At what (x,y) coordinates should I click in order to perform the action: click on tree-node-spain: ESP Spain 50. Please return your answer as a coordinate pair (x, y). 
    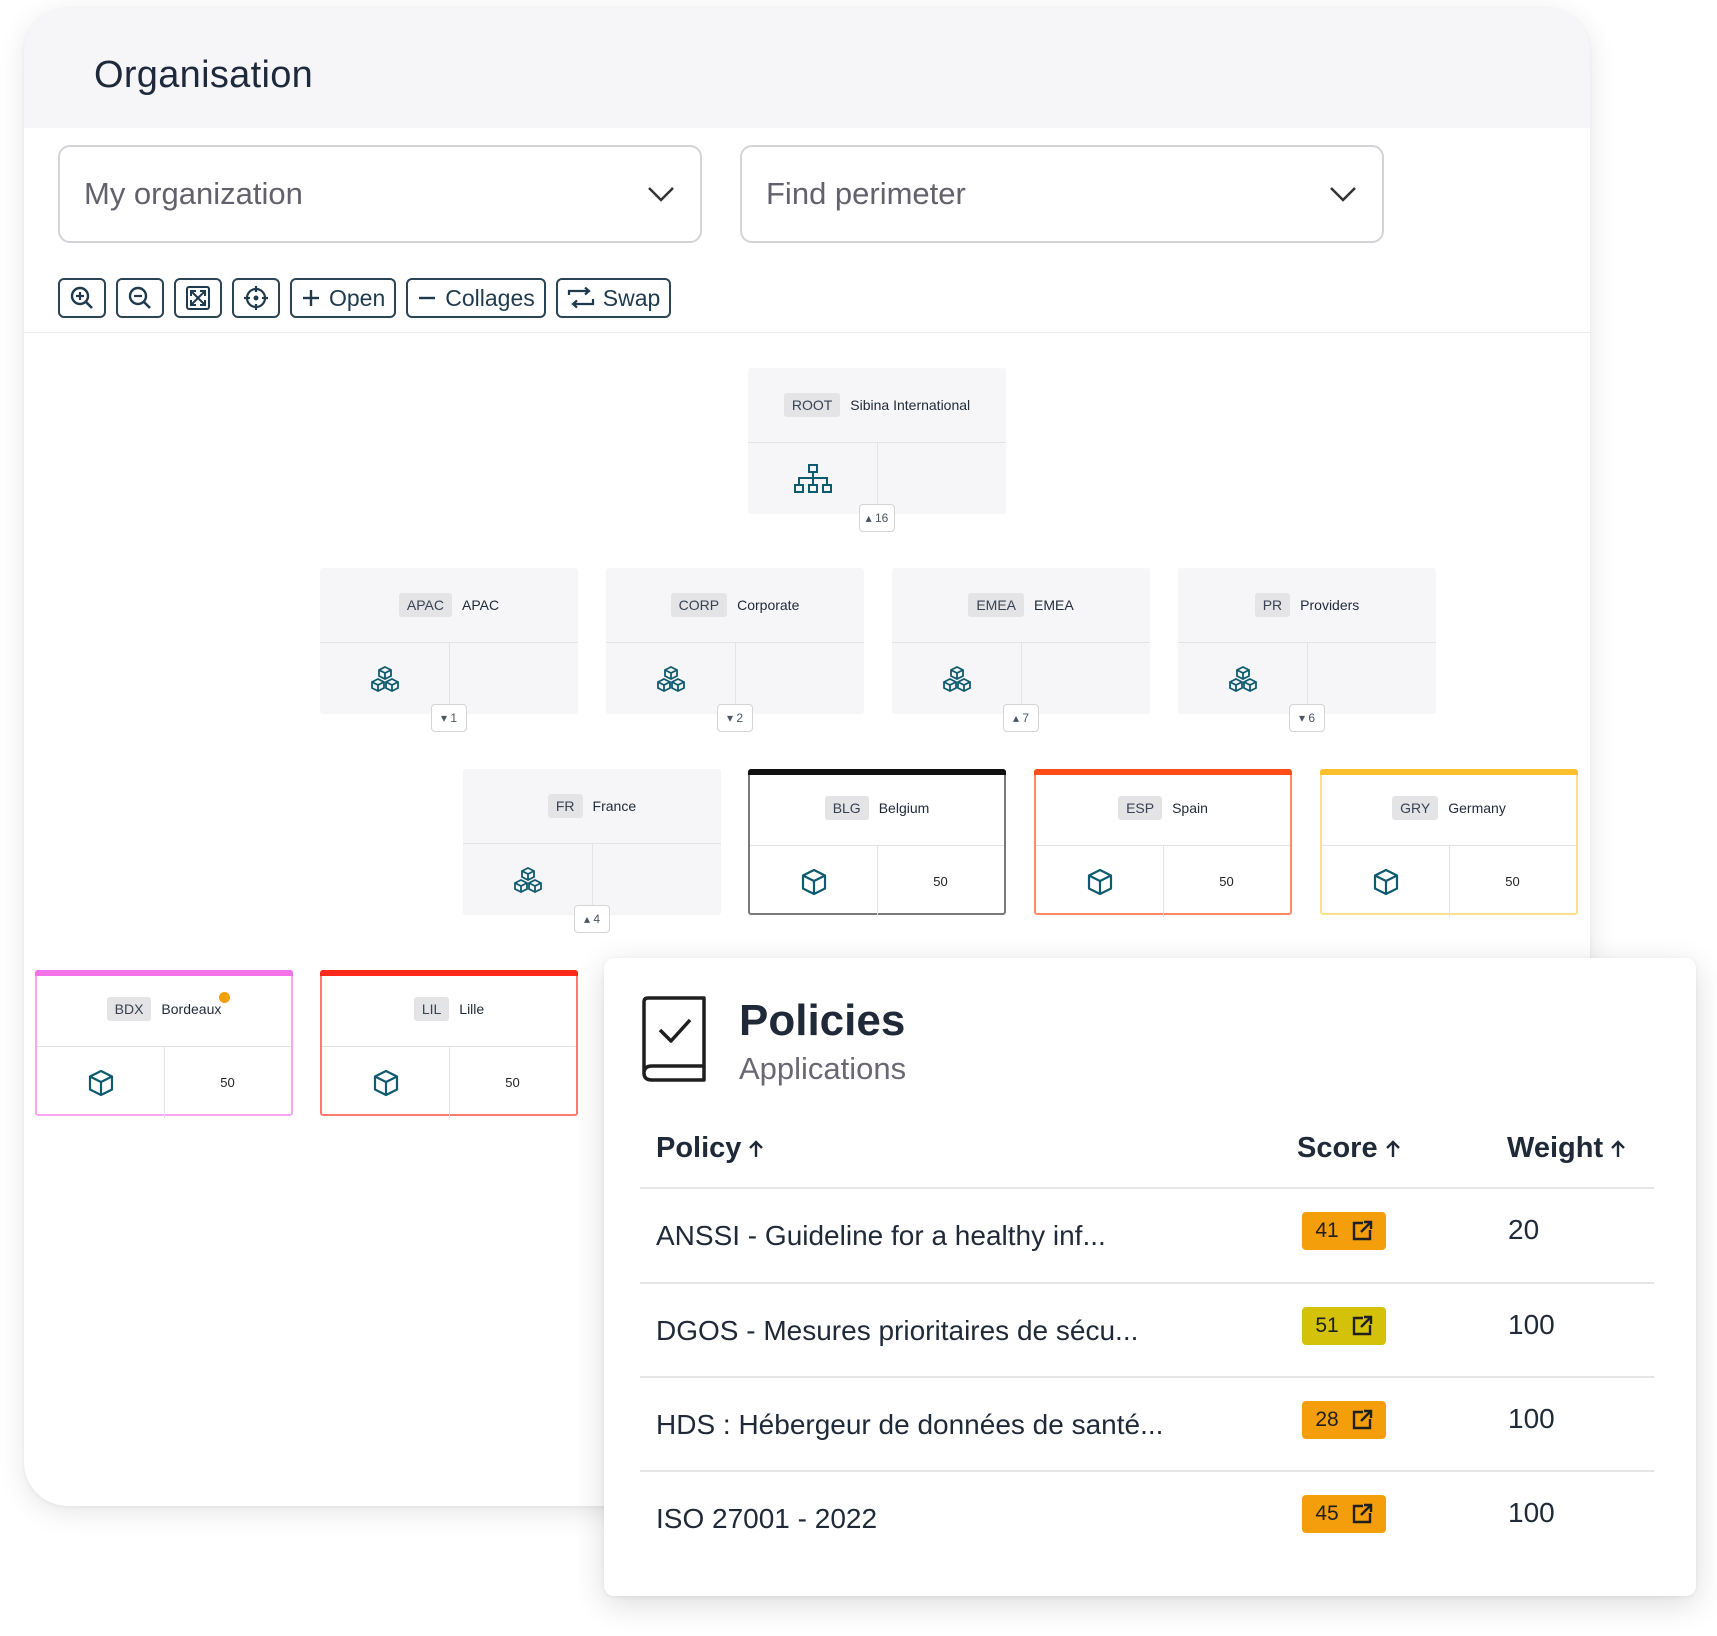
    Looking at the image, I should click on (1163, 843).